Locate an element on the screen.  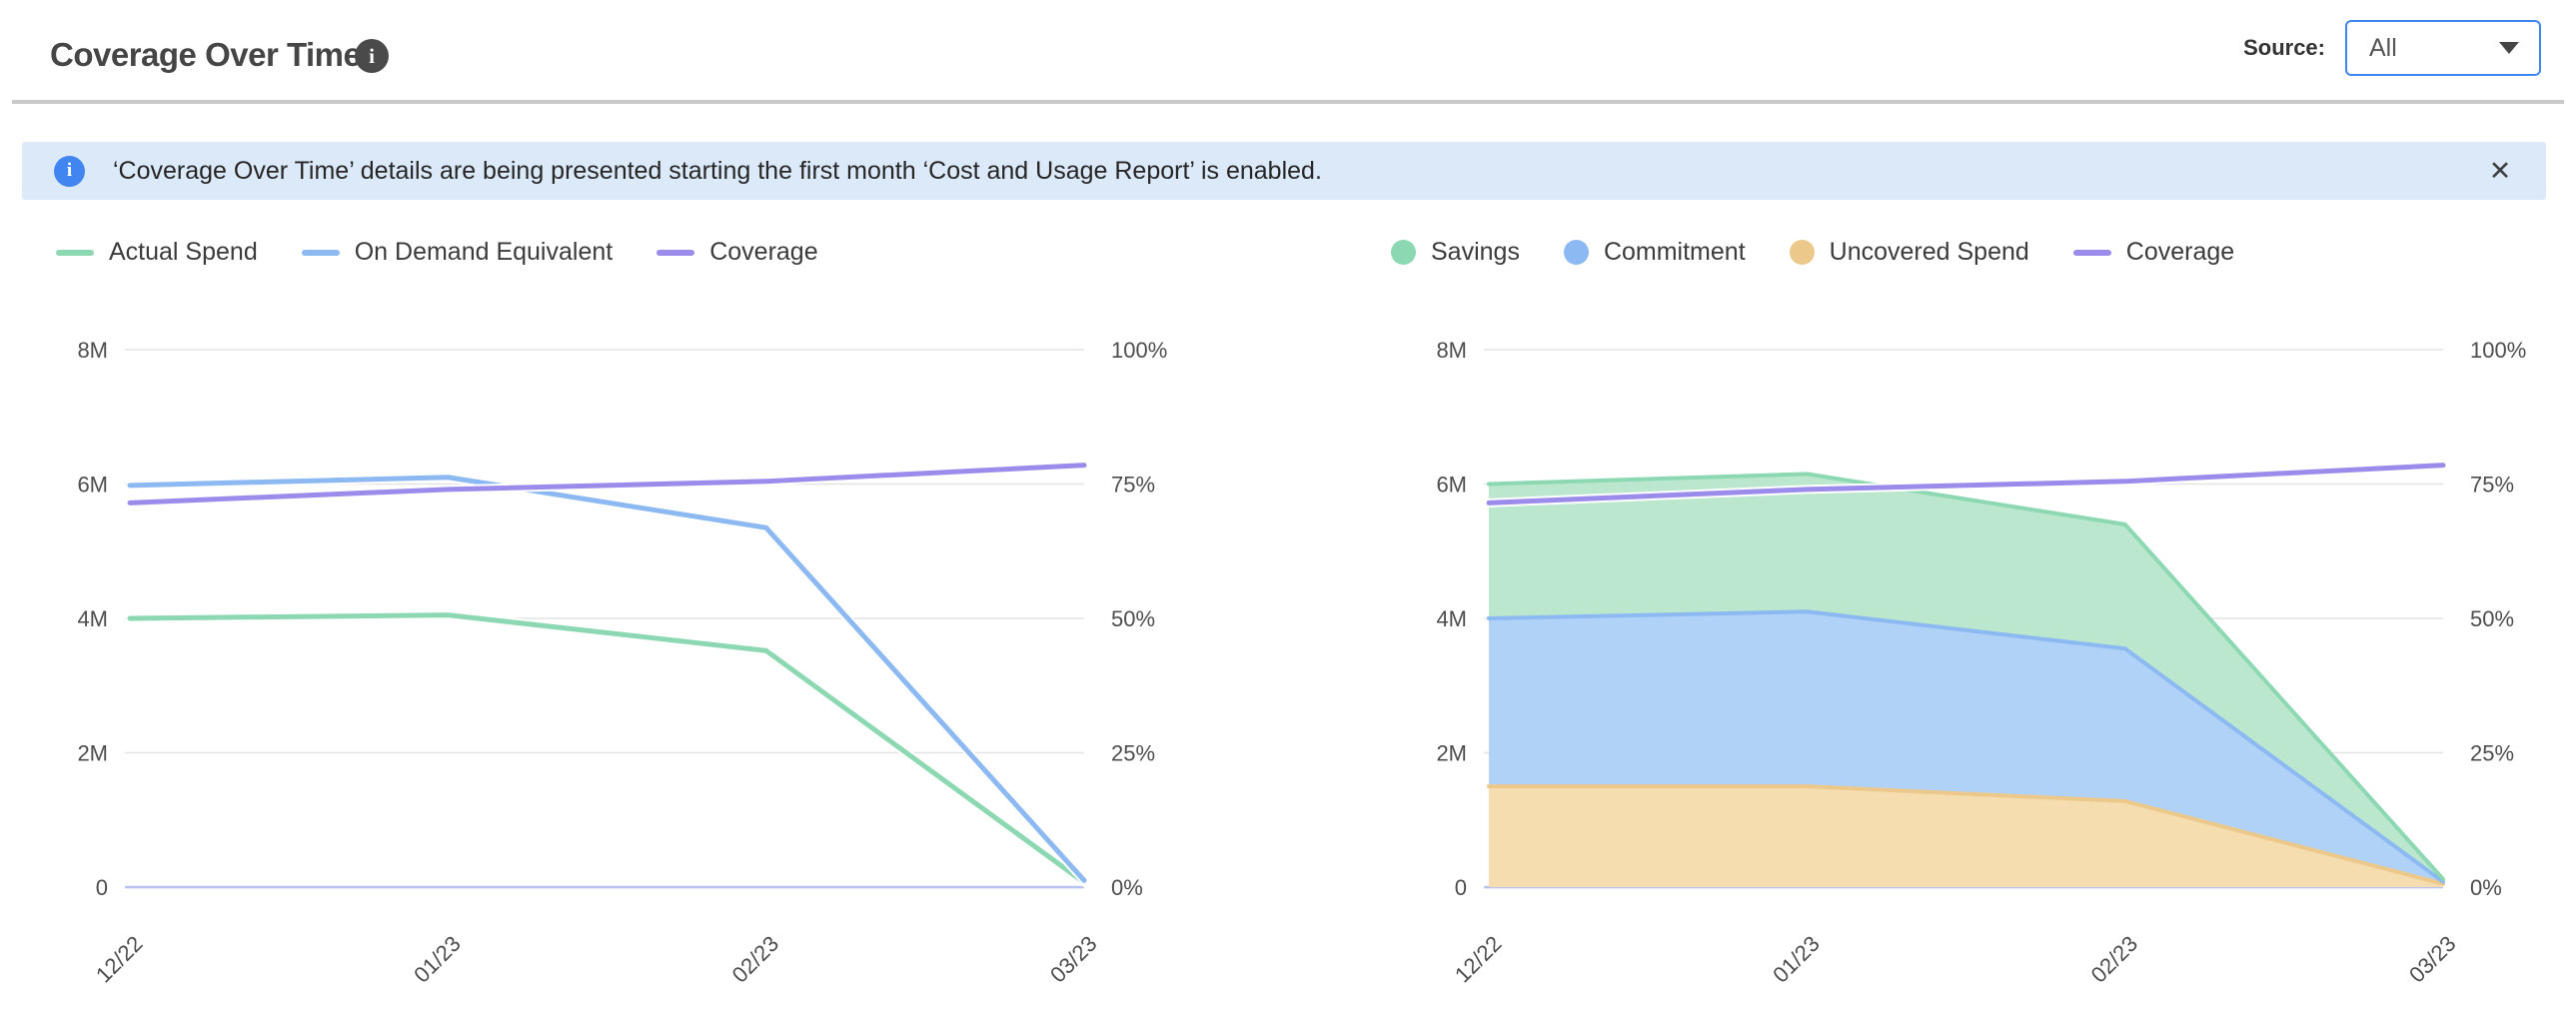
legend-label: Savings is located at coordinates (1475, 252).